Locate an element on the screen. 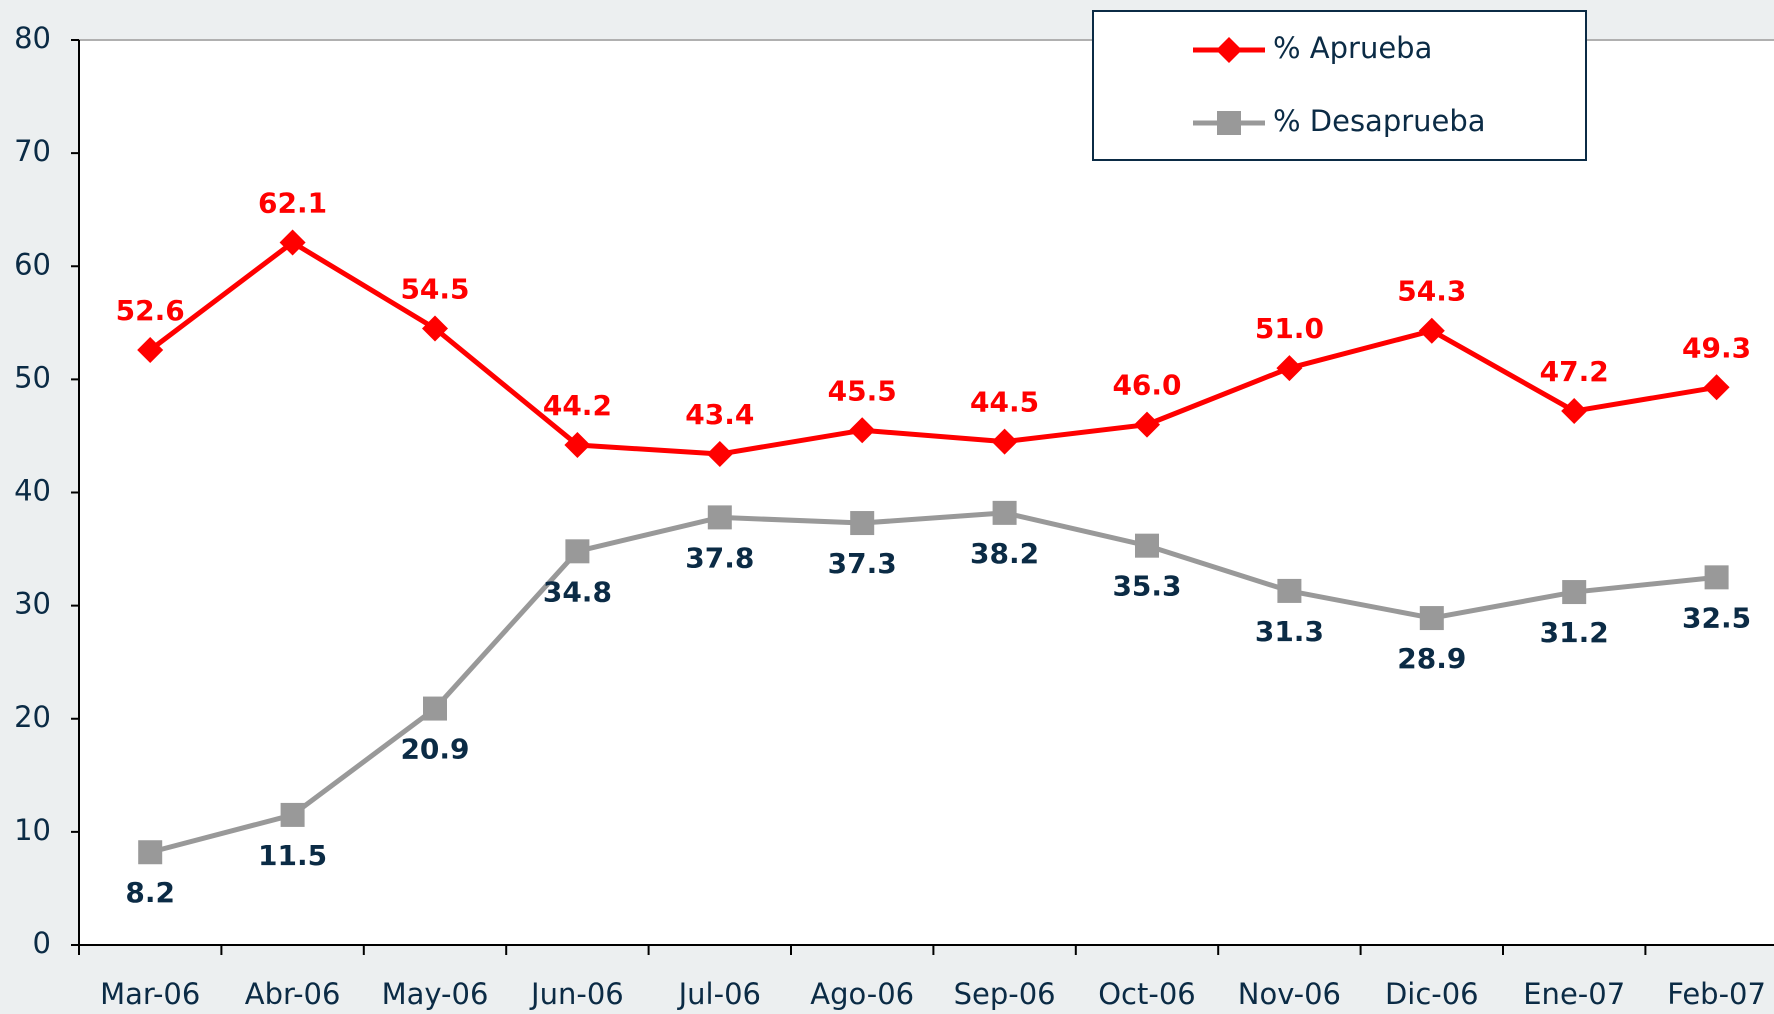 This screenshot has width=1774, height=1014. data-label: 37.8 is located at coordinates (719, 557).